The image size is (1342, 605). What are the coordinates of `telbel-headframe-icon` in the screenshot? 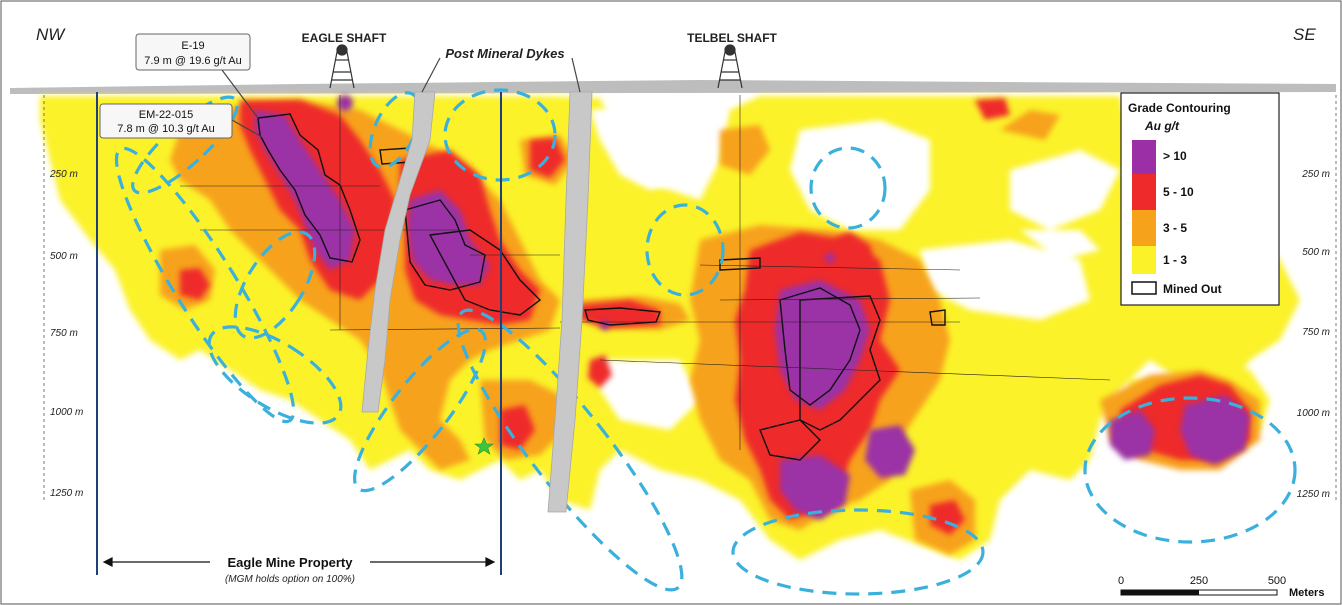 It's located at (730, 66).